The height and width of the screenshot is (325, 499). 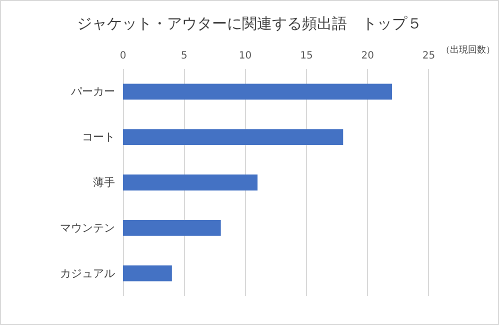 What do you see at coordinates (87, 273) in the screenshot?
I see `y-tick-label: カジュアル` at bounding box center [87, 273].